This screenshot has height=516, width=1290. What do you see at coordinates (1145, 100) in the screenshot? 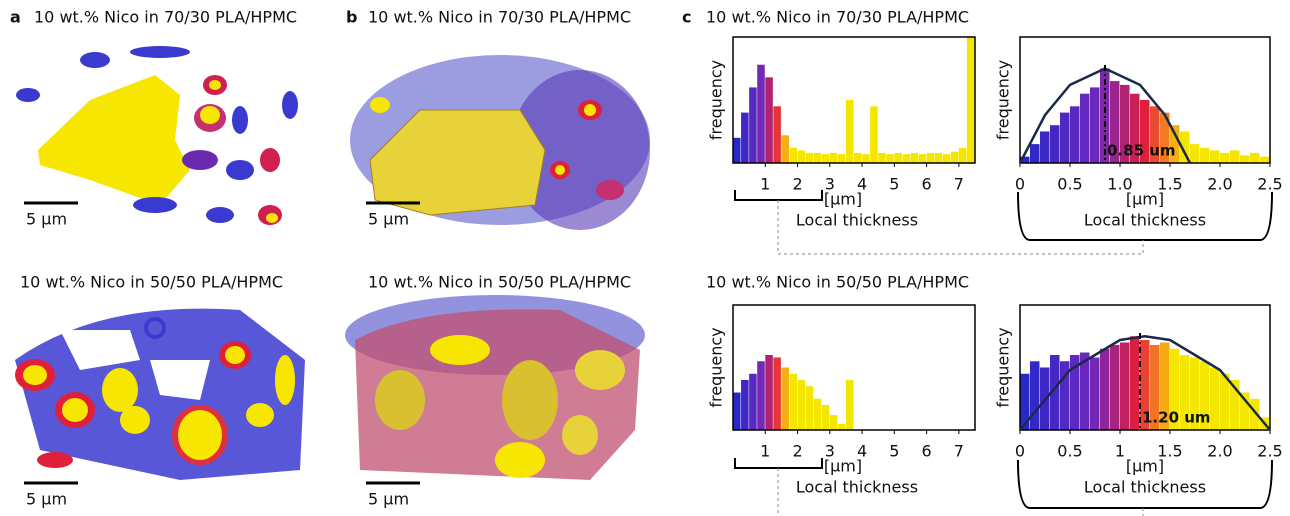
I see `plot-frame` at bounding box center [1145, 100].